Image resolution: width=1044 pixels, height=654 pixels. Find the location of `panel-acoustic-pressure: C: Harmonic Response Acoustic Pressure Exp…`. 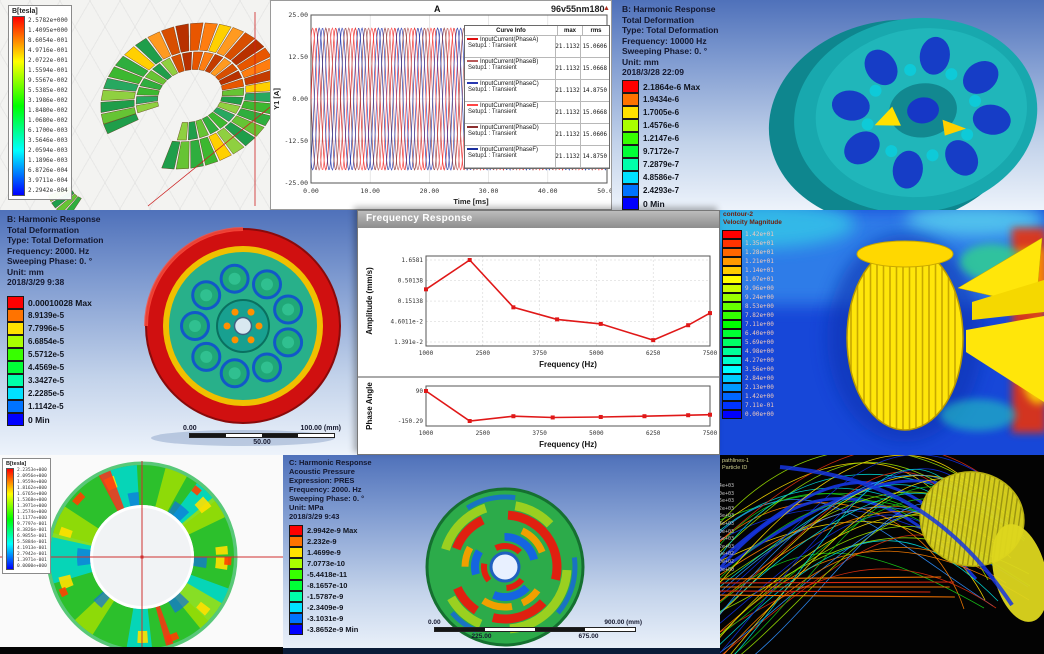

panel-acoustic-pressure: C: Harmonic Response Acoustic Pressure Exp… is located at coordinates (501, 554).